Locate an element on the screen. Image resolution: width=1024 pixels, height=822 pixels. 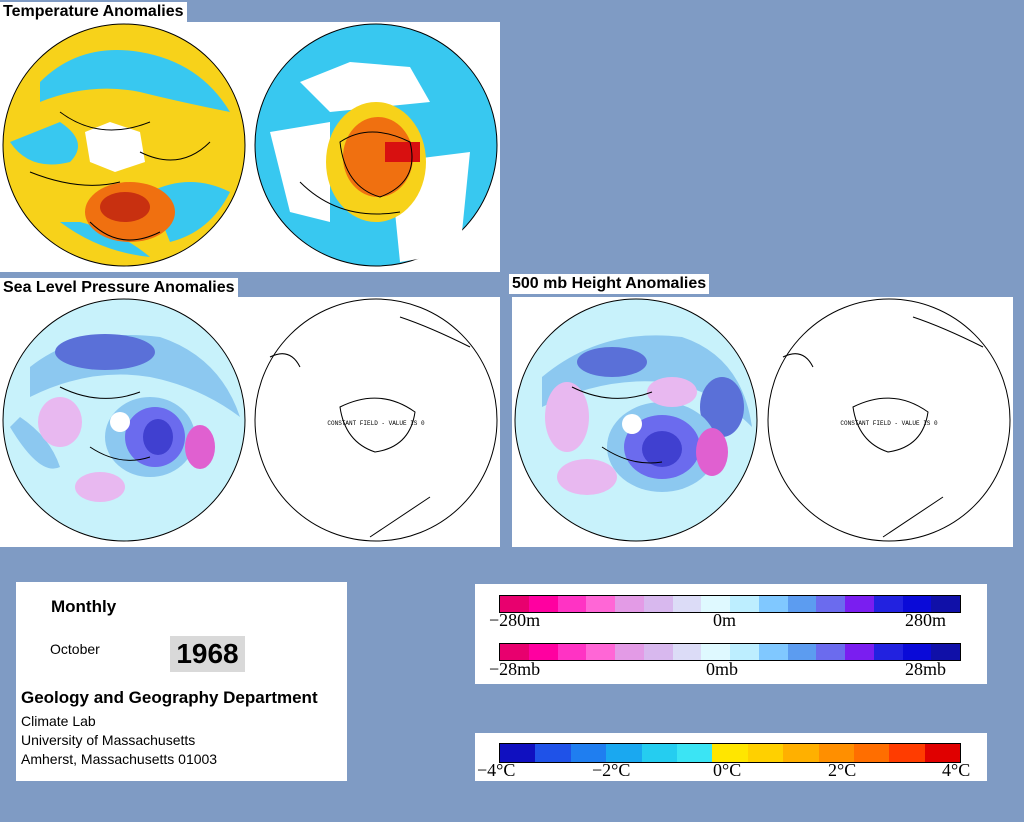
pressure-min-label: −28mb is located at coordinates (515, 669).